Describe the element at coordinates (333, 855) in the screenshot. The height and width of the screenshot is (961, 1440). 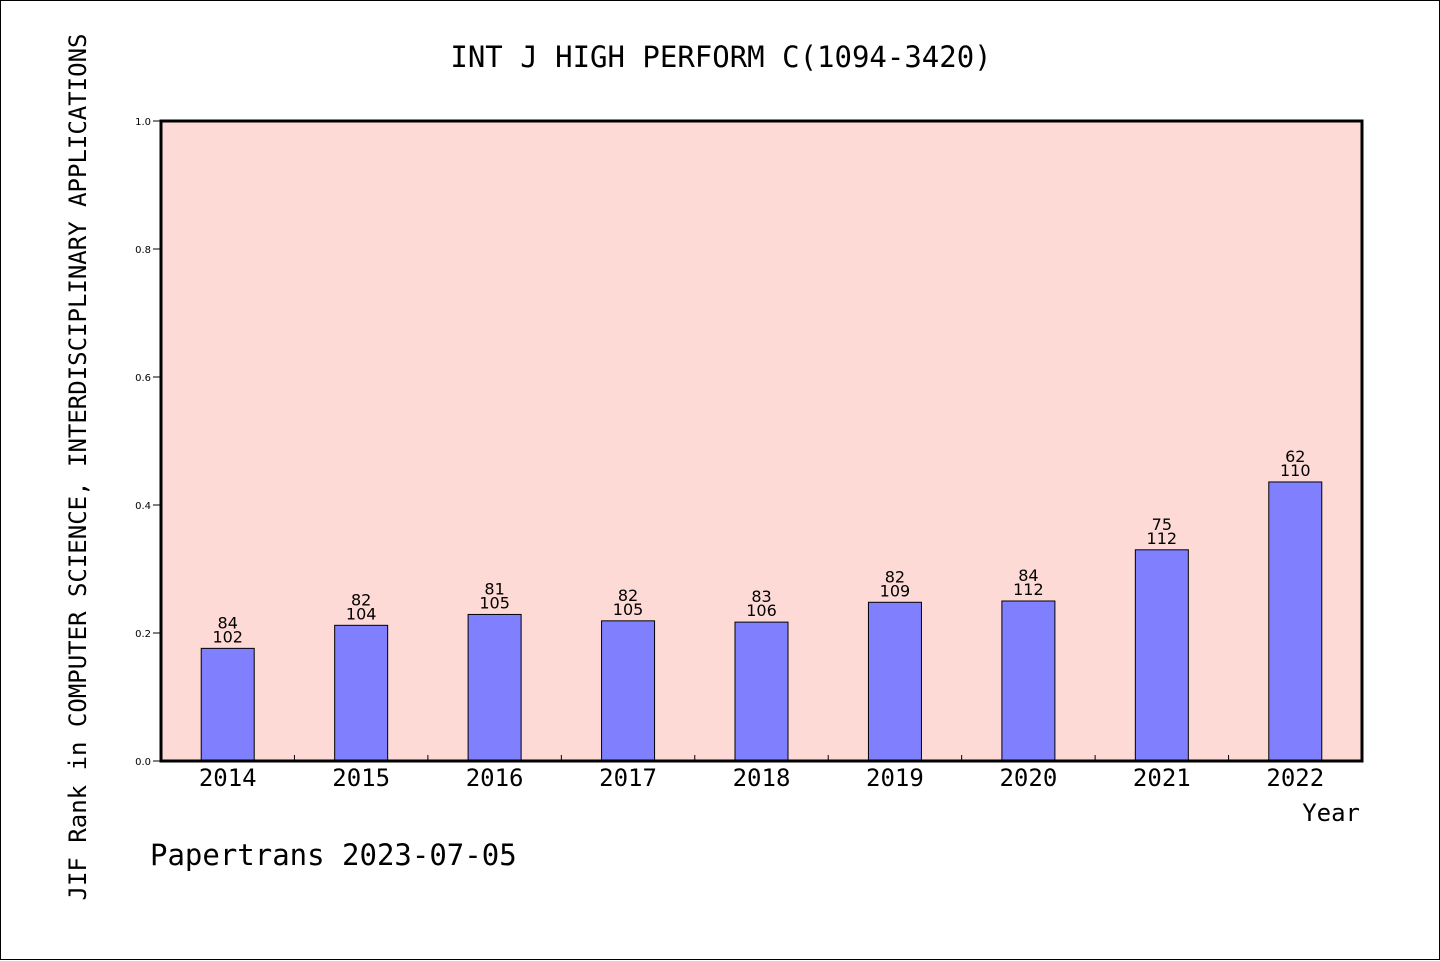
I see `footer-credit: Papertrans 2023-07-05` at that location.